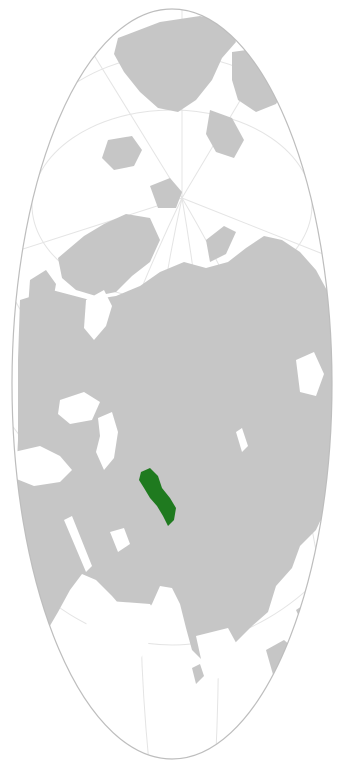  Describe the element at coordinates (78, 544) in the screenshot. I see `red-sea` at that location.